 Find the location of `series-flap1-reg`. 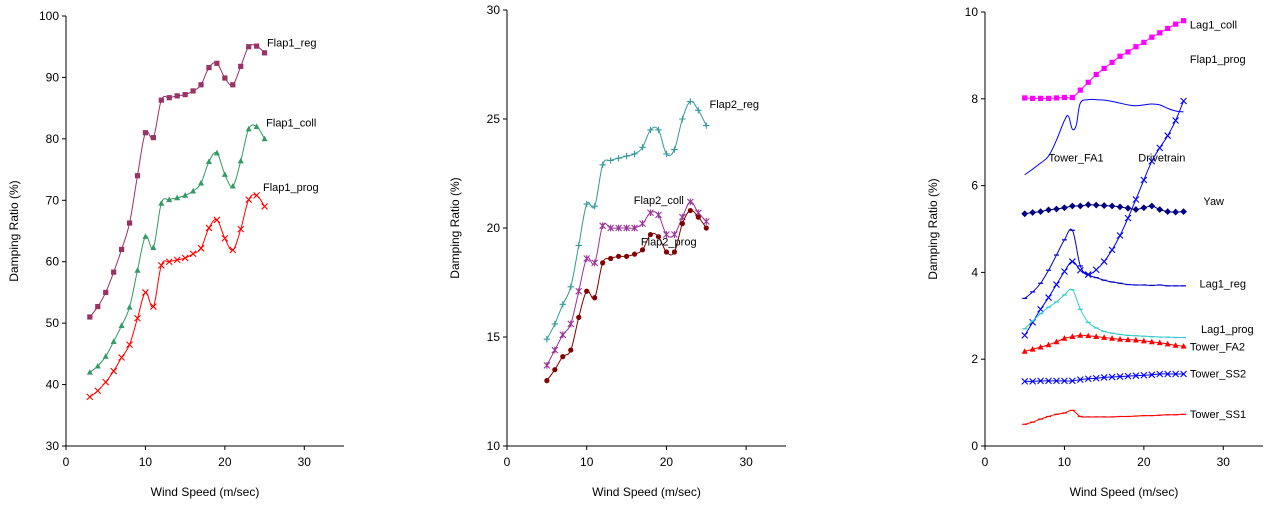

series-flap1-reg is located at coordinates (177, 181).